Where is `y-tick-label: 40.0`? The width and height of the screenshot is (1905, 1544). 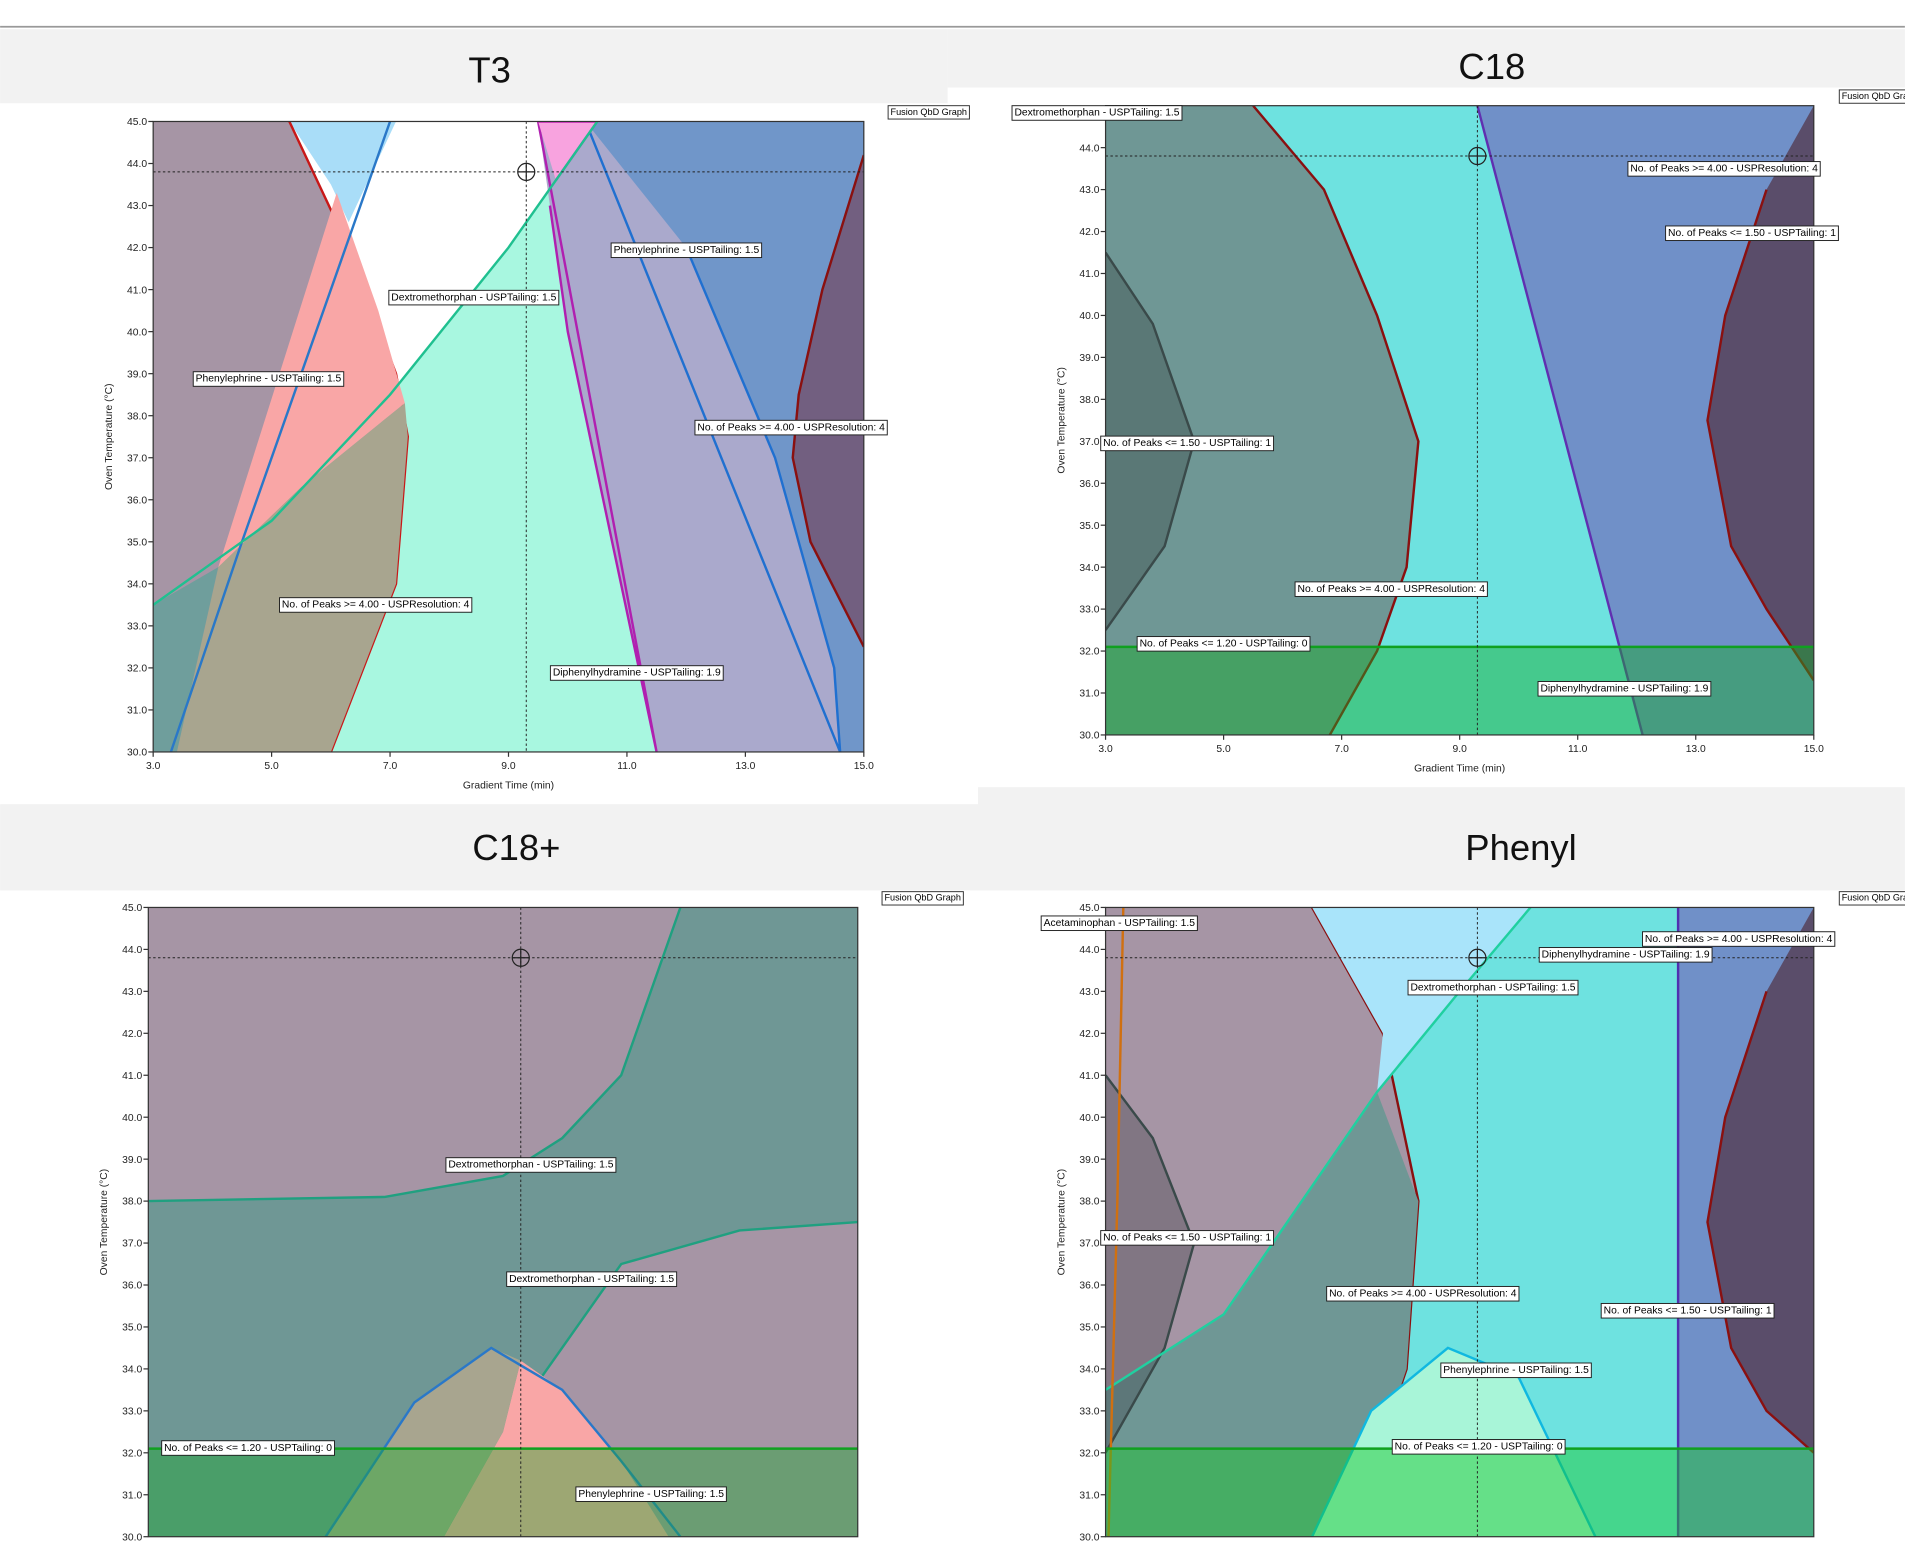
y-tick-label: 40.0 is located at coordinates (132, 1118).